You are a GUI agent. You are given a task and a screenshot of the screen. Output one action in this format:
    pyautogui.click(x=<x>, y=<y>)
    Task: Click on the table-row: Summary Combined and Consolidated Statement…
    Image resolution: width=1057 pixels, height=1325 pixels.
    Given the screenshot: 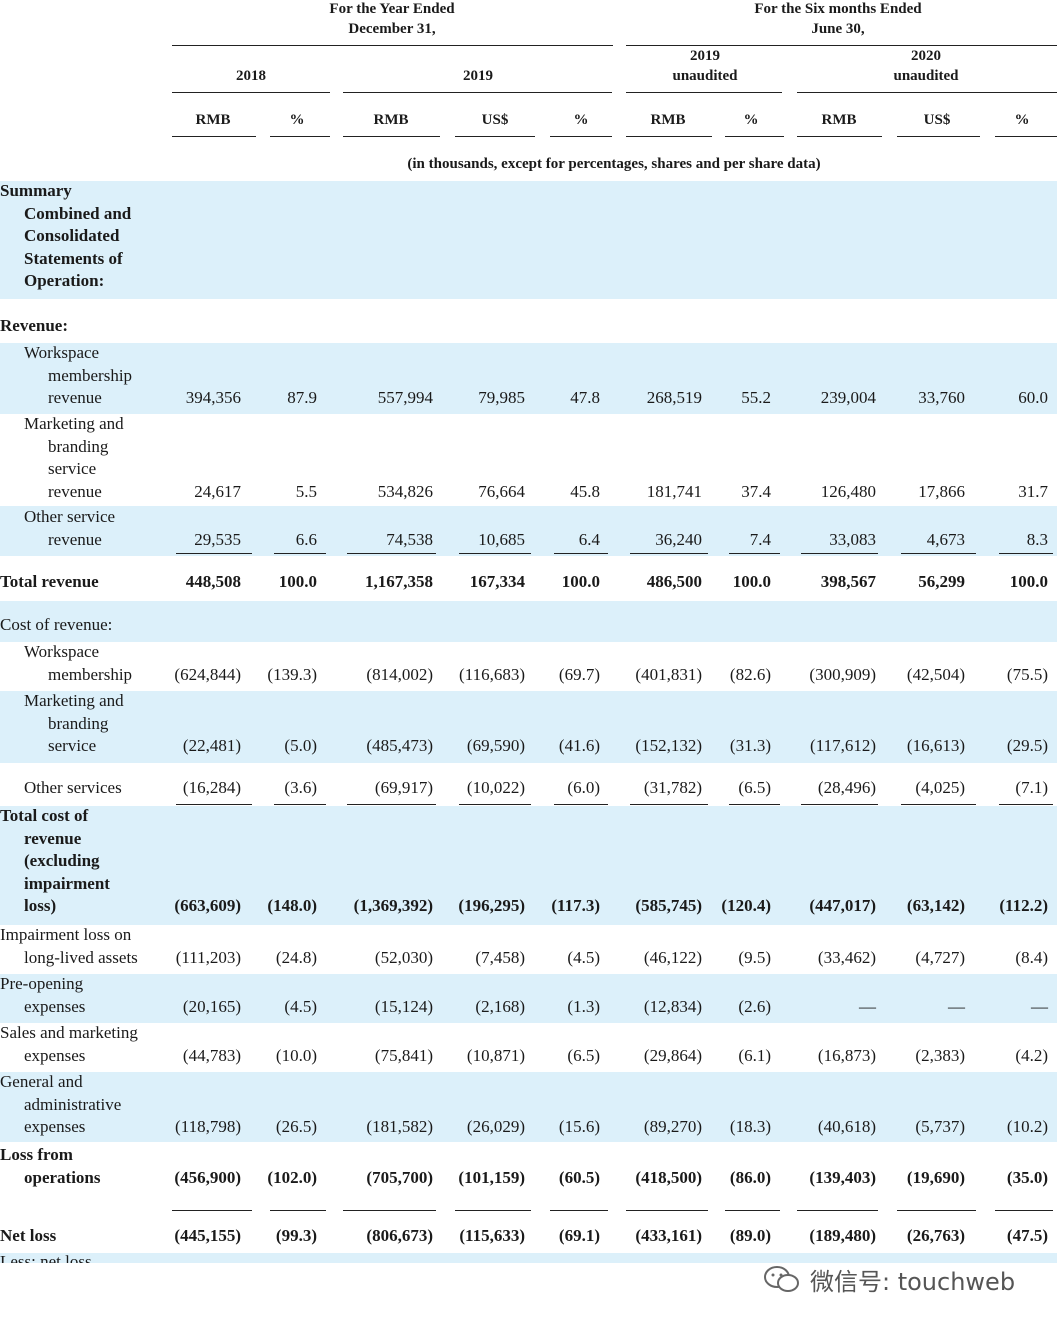 What is the action you would take?
    pyautogui.click(x=528, y=240)
    